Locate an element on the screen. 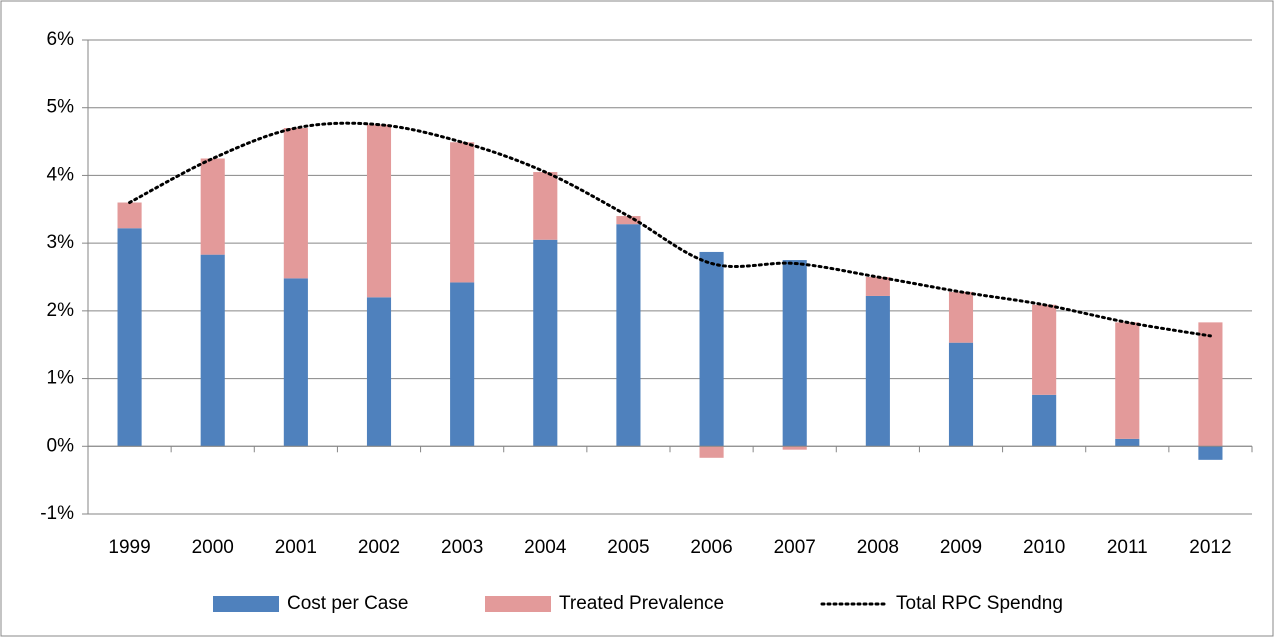  x-tick-label: 2001 is located at coordinates (296, 547).